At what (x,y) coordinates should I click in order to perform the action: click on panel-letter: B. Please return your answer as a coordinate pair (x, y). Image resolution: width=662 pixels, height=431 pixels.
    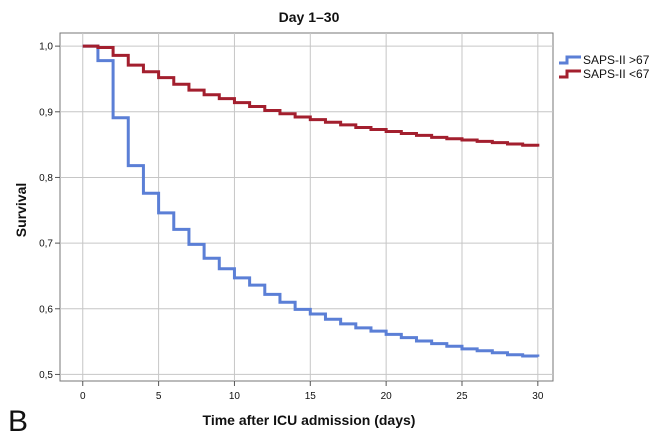
    Looking at the image, I should click on (18, 418).